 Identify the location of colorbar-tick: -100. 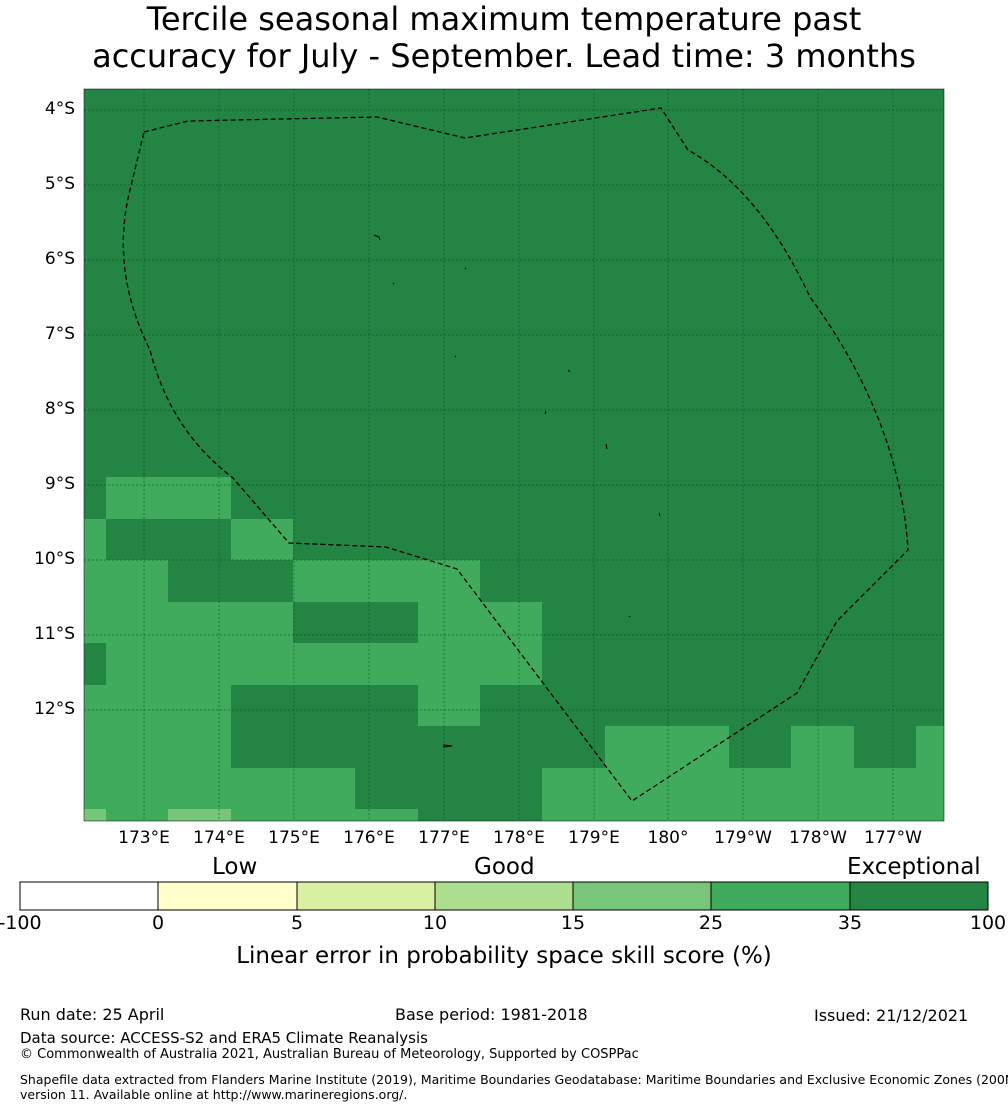
(21, 923).